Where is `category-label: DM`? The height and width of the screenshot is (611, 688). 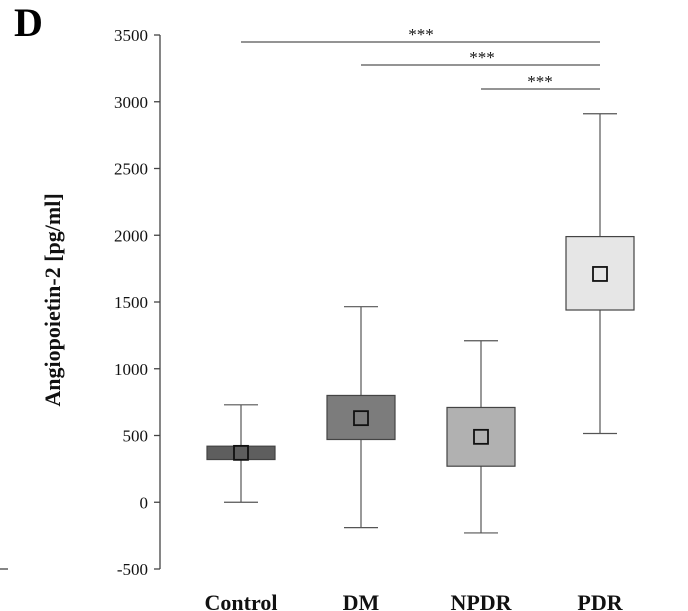 category-label: DM is located at coordinates (361, 600).